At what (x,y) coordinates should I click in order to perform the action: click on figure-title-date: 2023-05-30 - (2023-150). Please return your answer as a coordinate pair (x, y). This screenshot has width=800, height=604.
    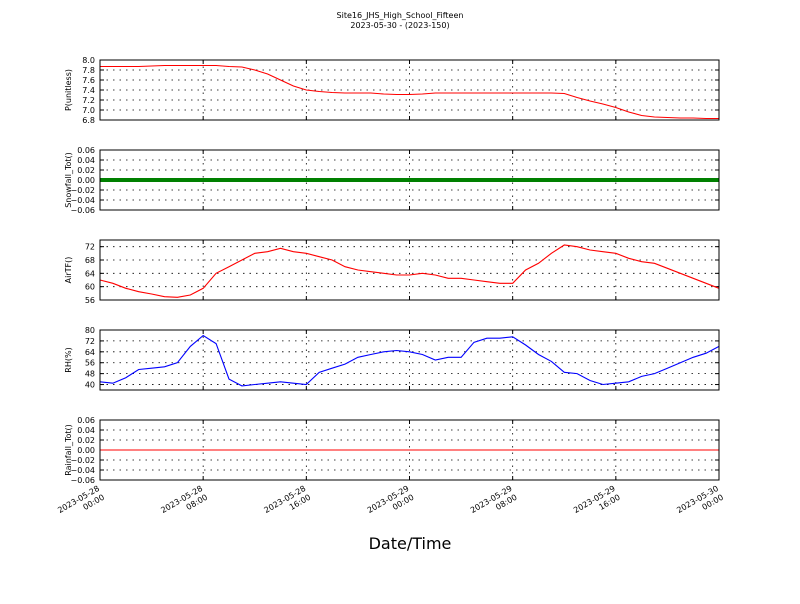
    Looking at the image, I should click on (400, 25).